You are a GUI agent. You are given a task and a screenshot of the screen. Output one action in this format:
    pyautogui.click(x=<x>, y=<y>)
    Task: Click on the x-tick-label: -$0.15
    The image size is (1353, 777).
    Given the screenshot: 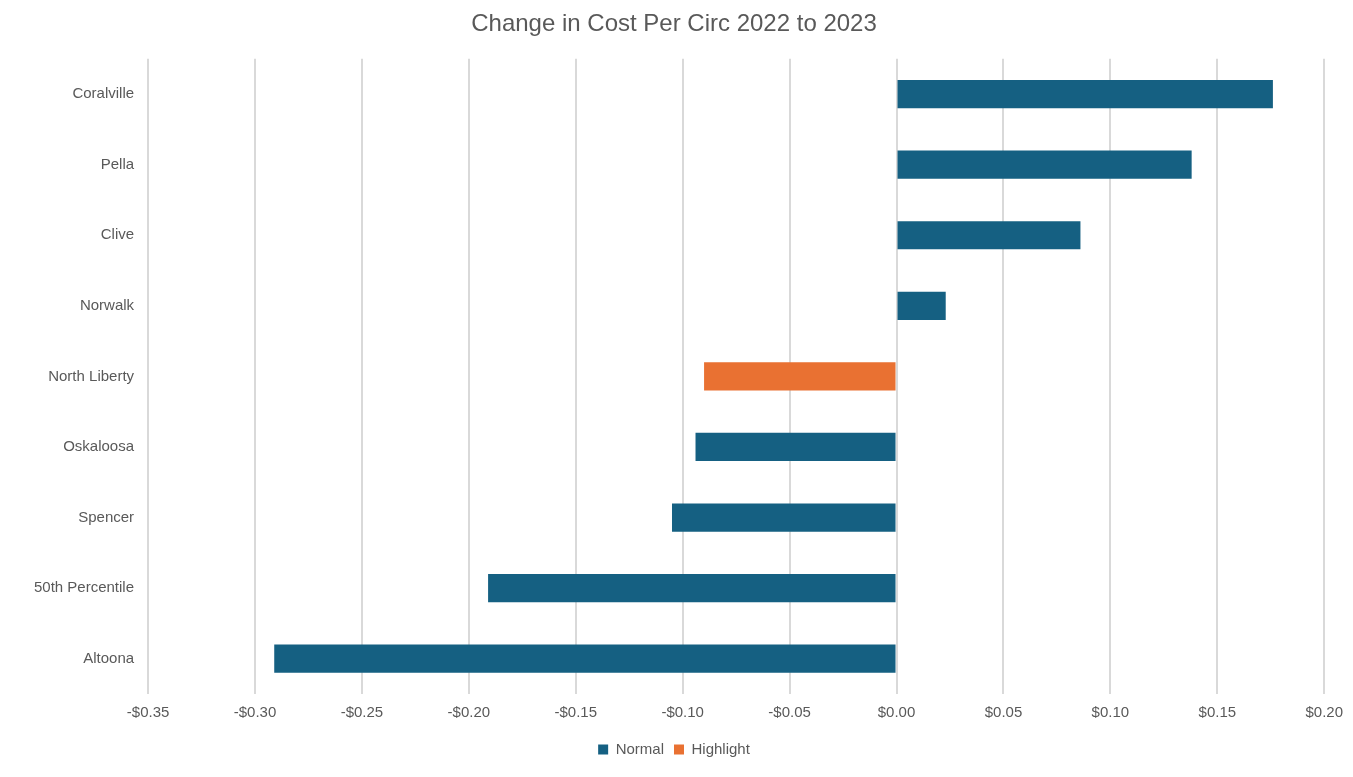 What is the action you would take?
    pyautogui.click(x=576, y=712)
    